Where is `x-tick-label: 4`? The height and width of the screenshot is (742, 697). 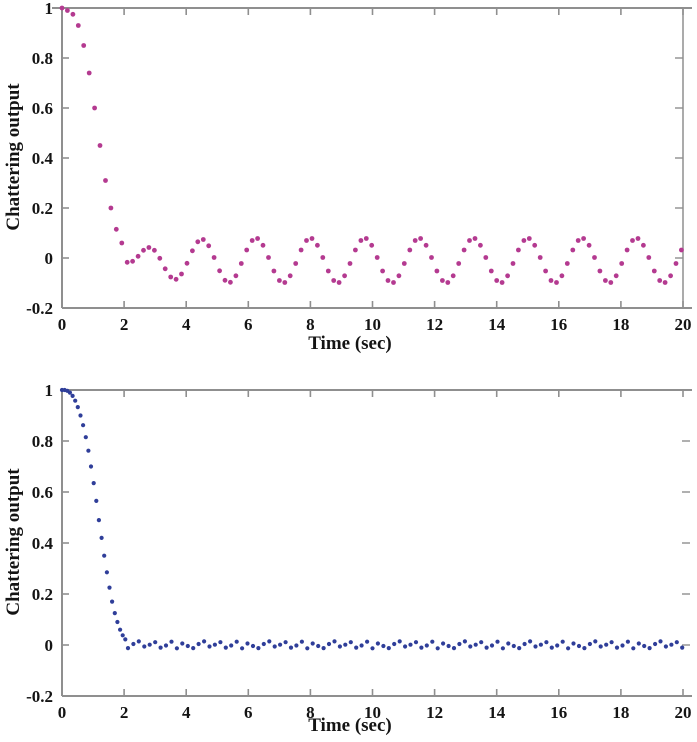
x-tick-label: 4 is located at coordinates (186, 324).